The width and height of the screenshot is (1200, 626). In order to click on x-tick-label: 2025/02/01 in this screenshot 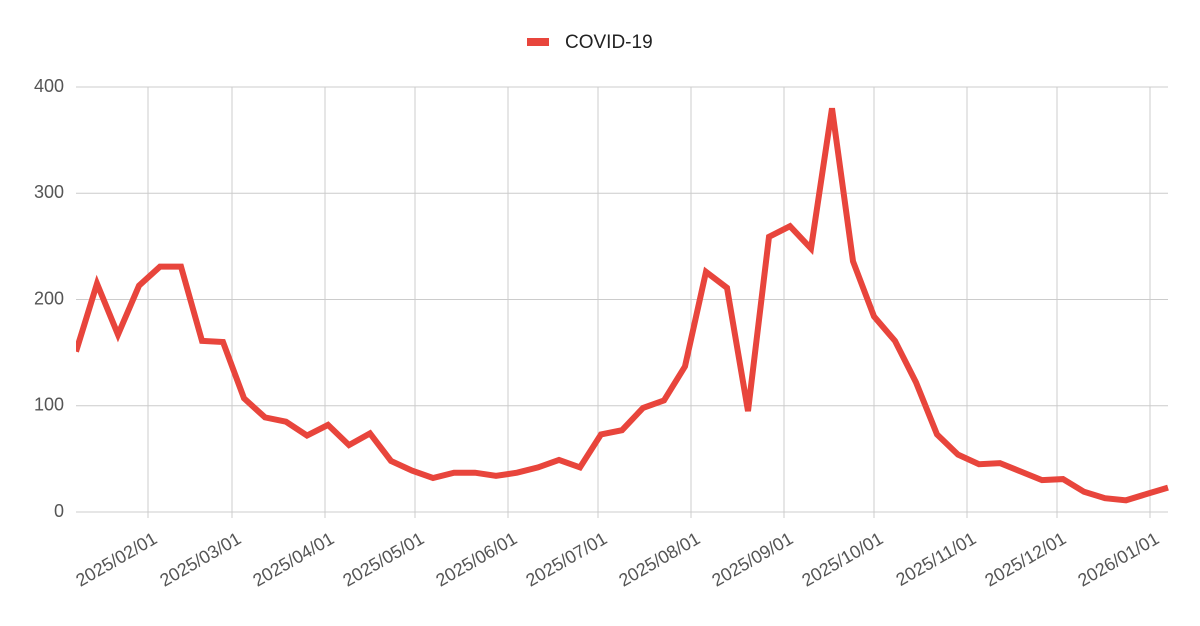, I will do `click(116, 559)`.